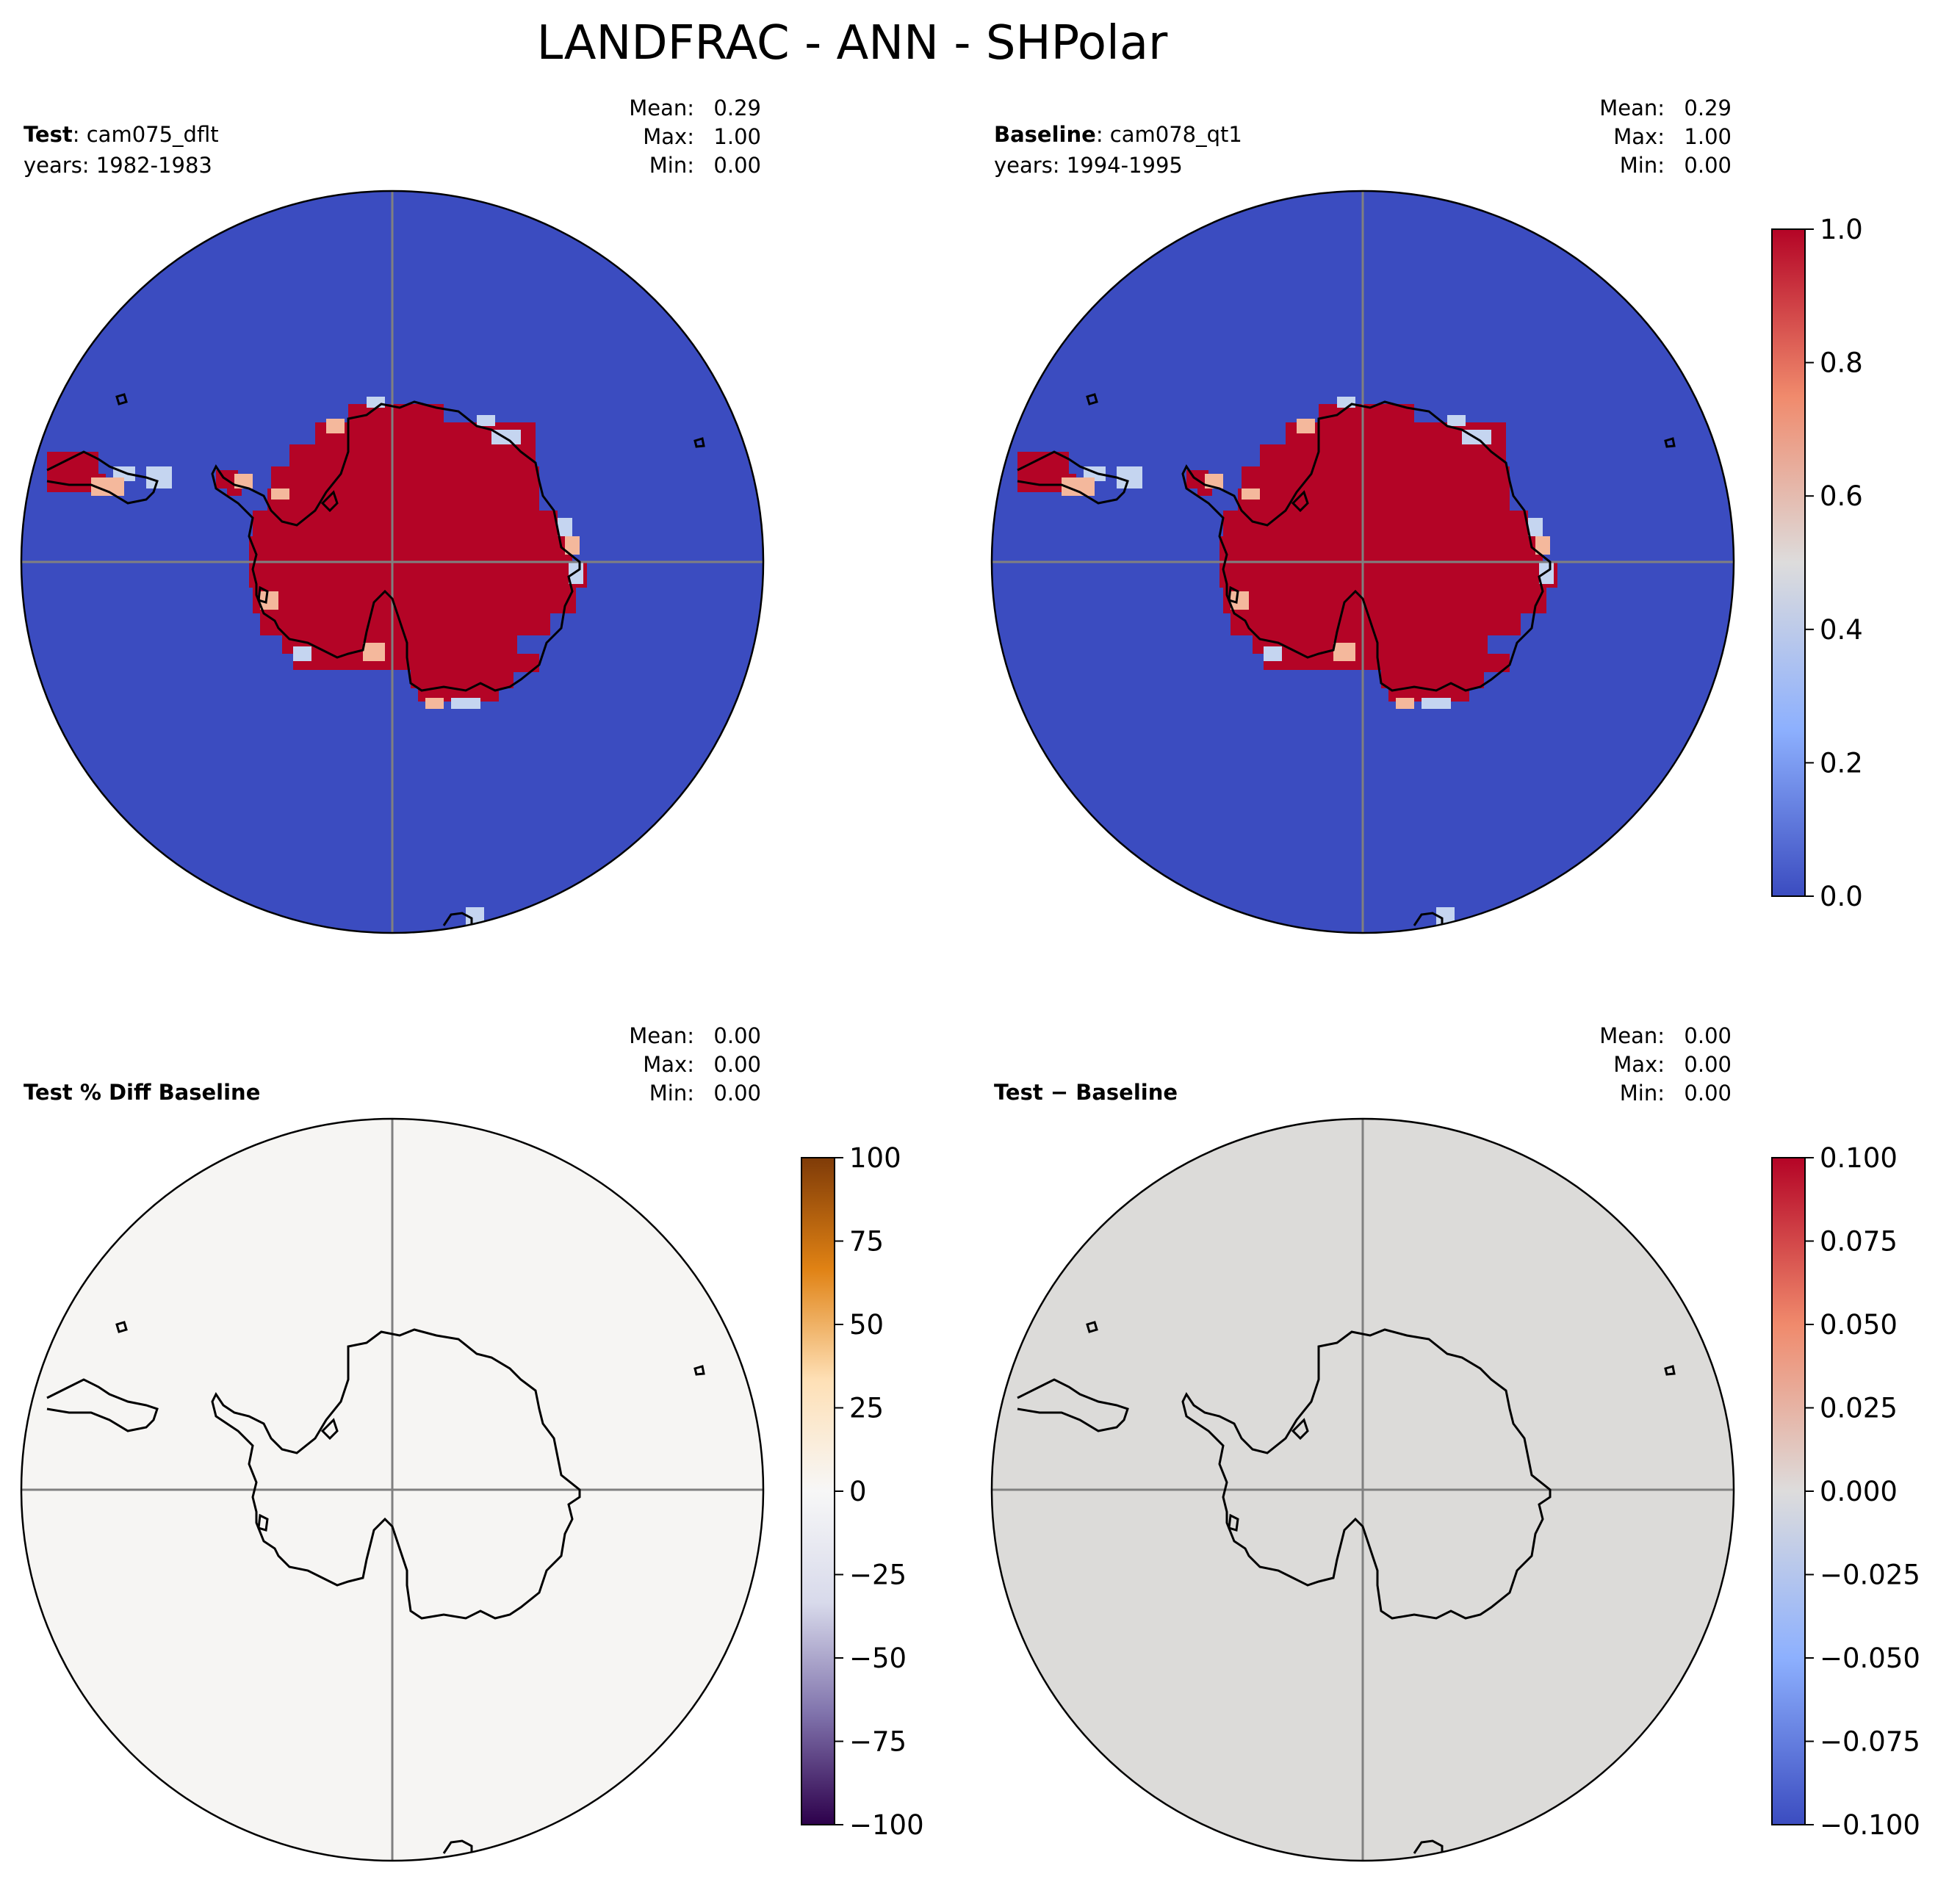 The width and height of the screenshot is (1960, 1882). Describe the element at coordinates (1859, 1408) in the screenshot. I see `diff-tick-label: 0.025` at that location.